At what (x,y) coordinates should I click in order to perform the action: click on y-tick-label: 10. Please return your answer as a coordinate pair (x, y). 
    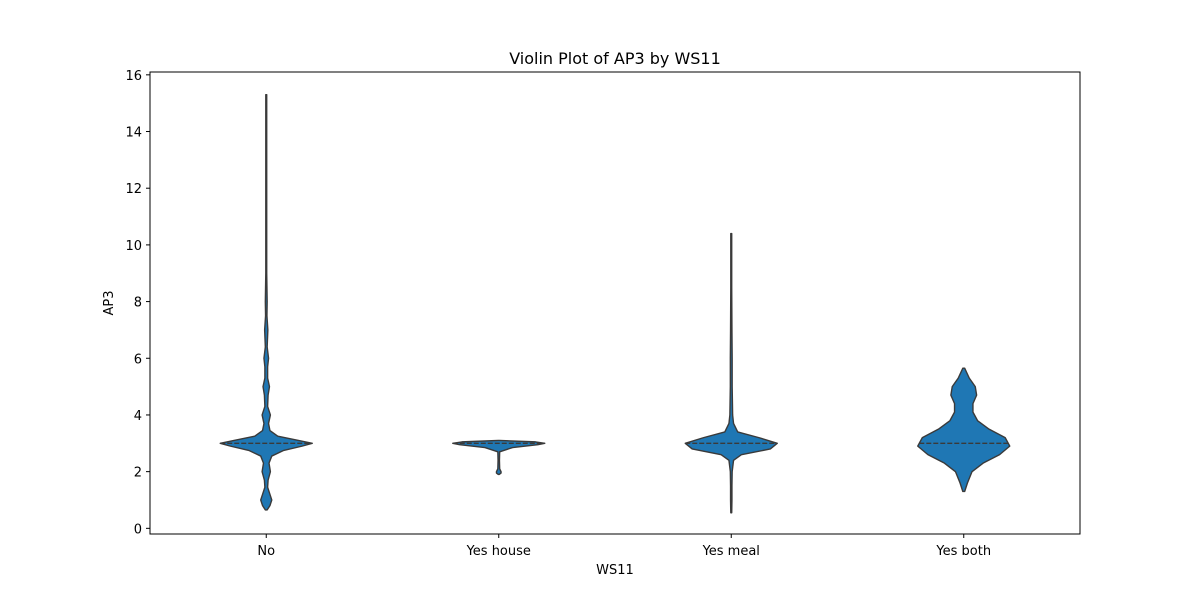
    Looking at the image, I should click on (133, 246).